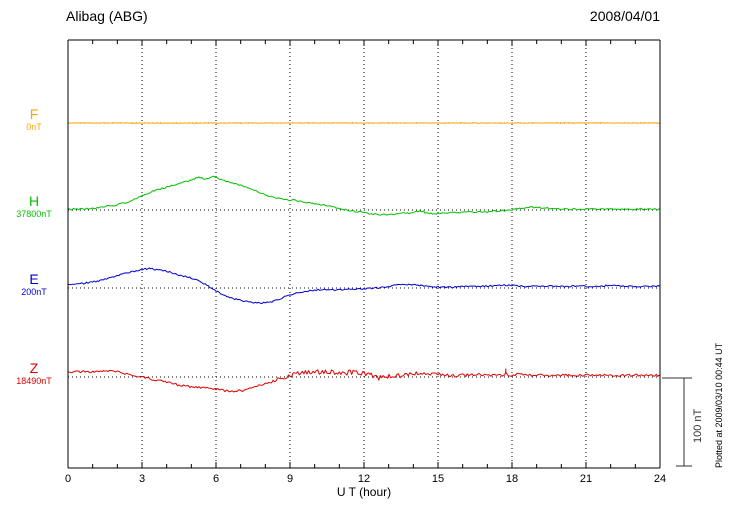 This screenshot has width=730, height=520. What do you see at coordinates (438, 479) in the screenshot?
I see `svg-text: 15` at bounding box center [438, 479].